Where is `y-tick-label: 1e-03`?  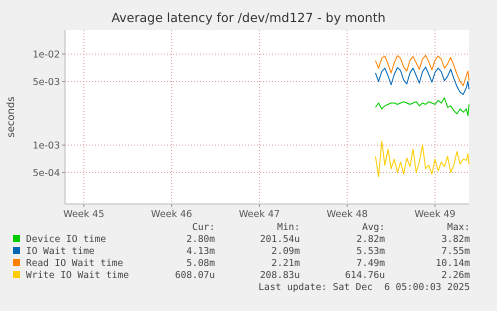
y-tick-label: 1e-03 is located at coordinates (46, 146).